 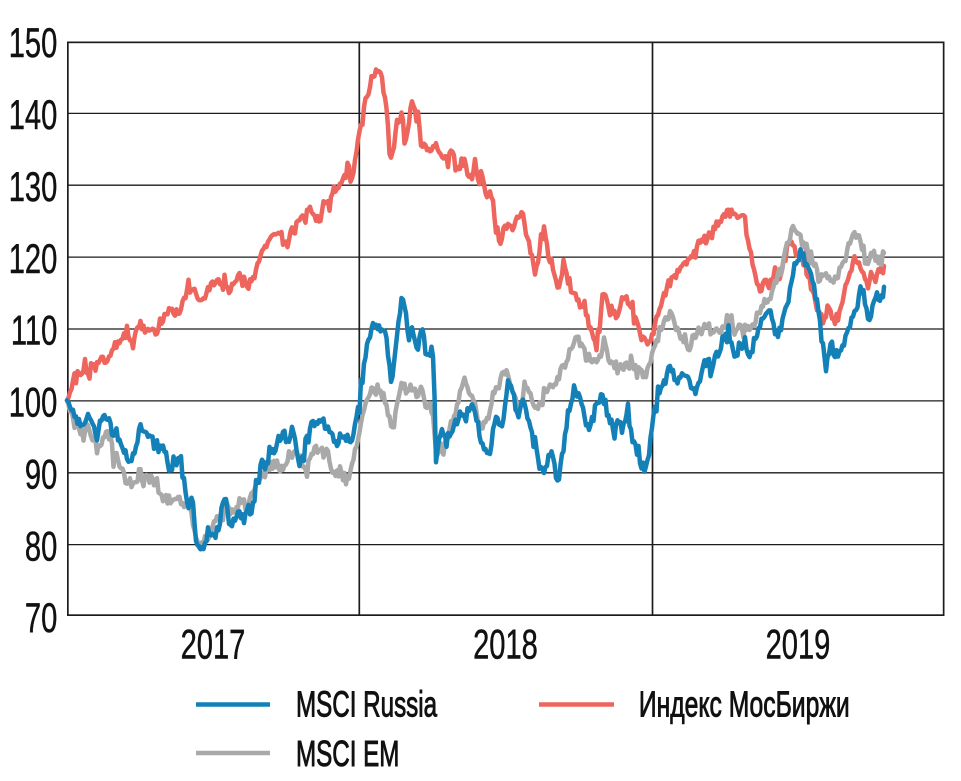 I want to click on svg-text: 2017, so click(x=213, y=644).